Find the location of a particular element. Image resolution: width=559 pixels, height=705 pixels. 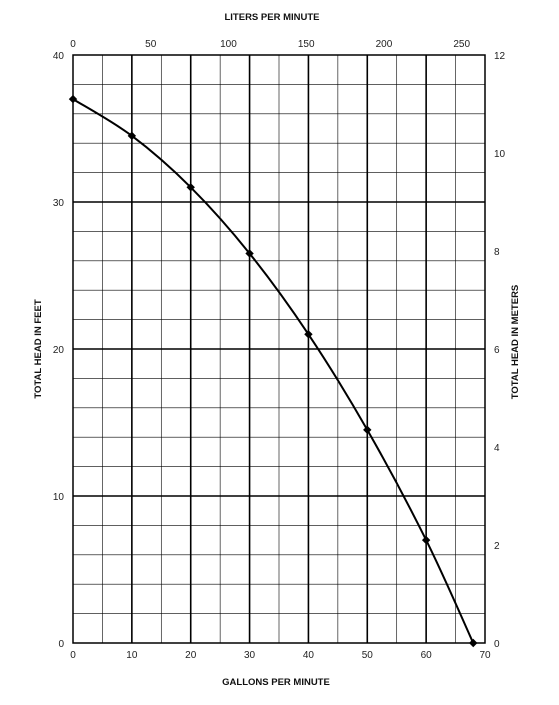

x-tick-label: 60 is located at coordinates (427, 655).